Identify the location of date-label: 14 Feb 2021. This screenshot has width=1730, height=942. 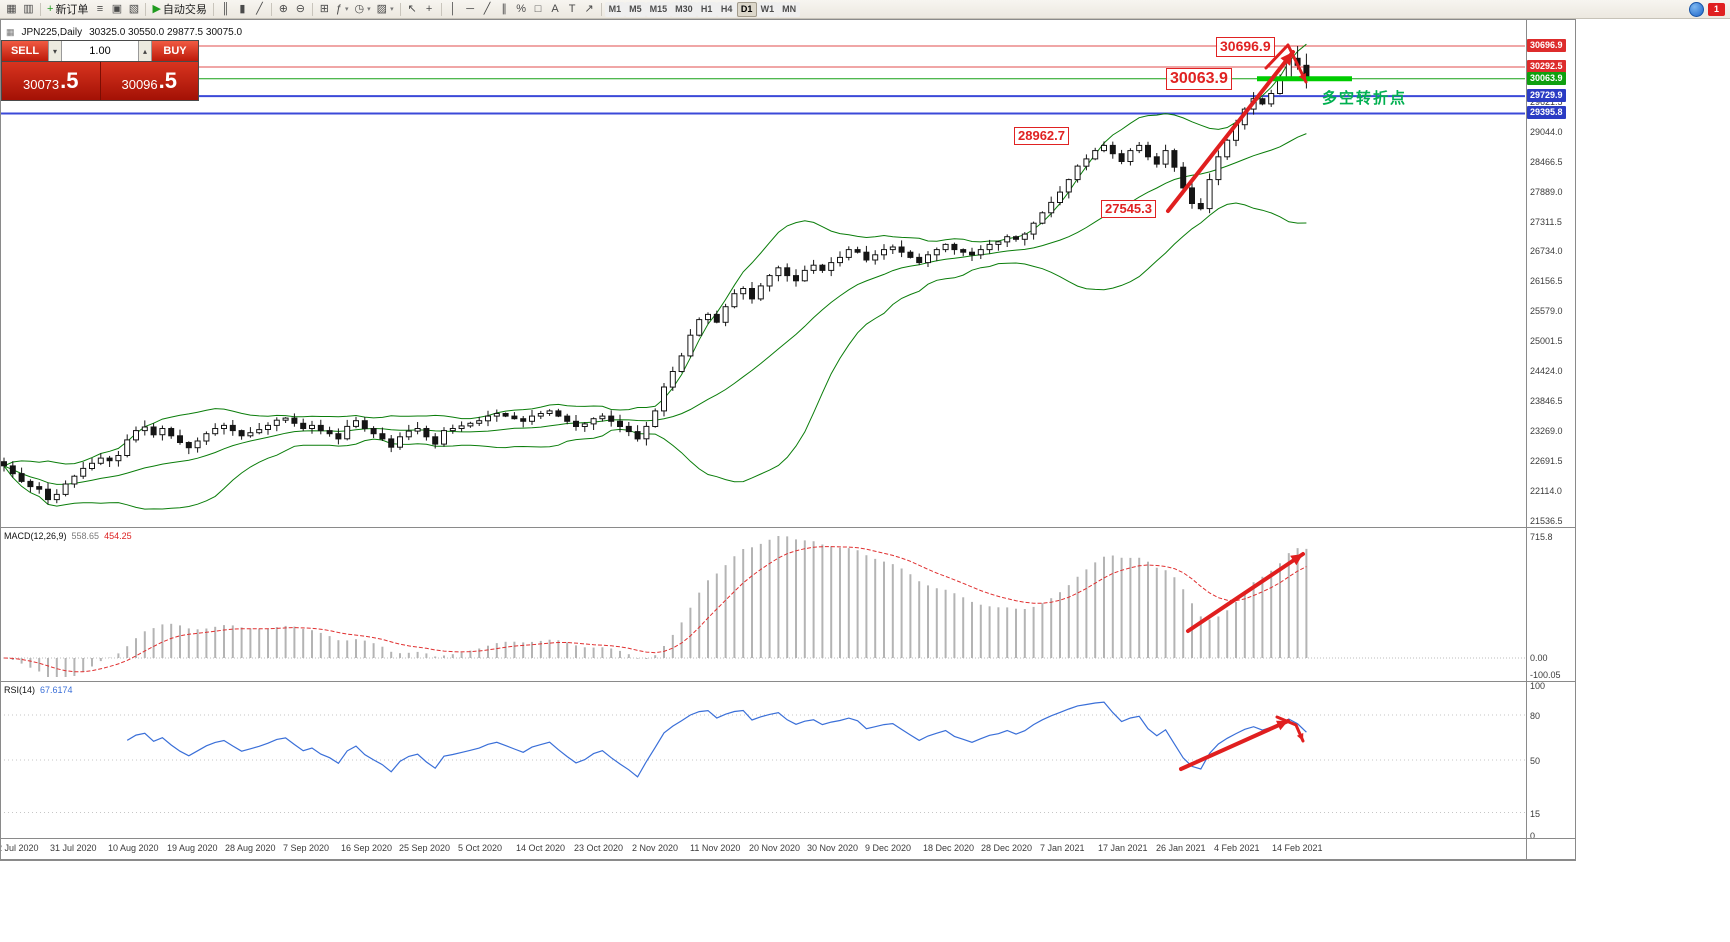
(1297, 848).